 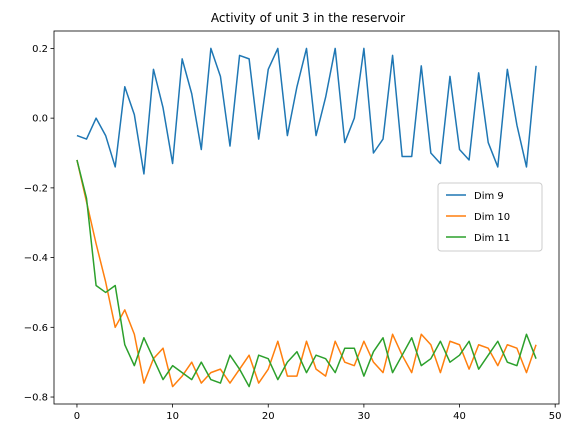 What do you see at coordinates (459, 416) in the screenshot?
I see `x-tick-label: 40` at bounding box center [459, 416].